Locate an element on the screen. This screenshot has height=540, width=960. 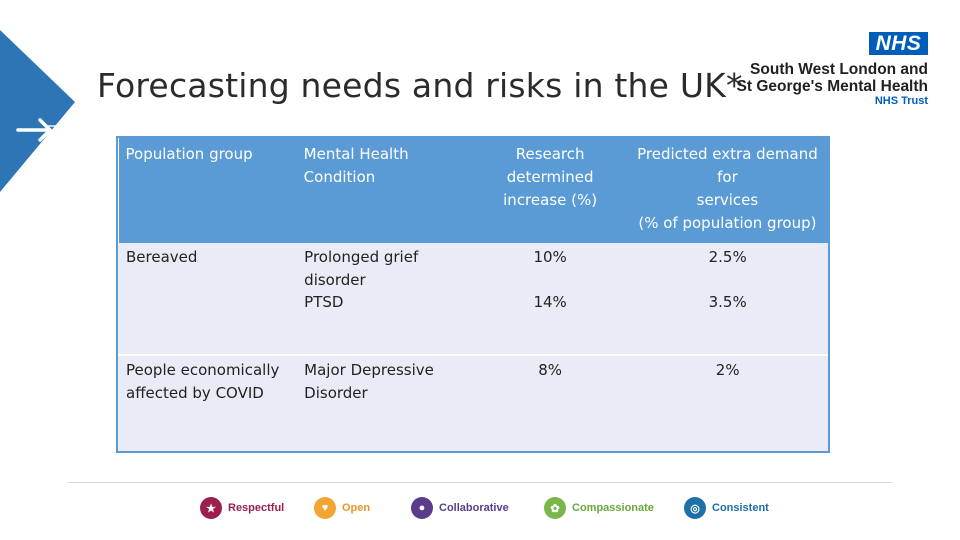
value-consistent: ◎ Consistent is located at coordinates (726, 508).